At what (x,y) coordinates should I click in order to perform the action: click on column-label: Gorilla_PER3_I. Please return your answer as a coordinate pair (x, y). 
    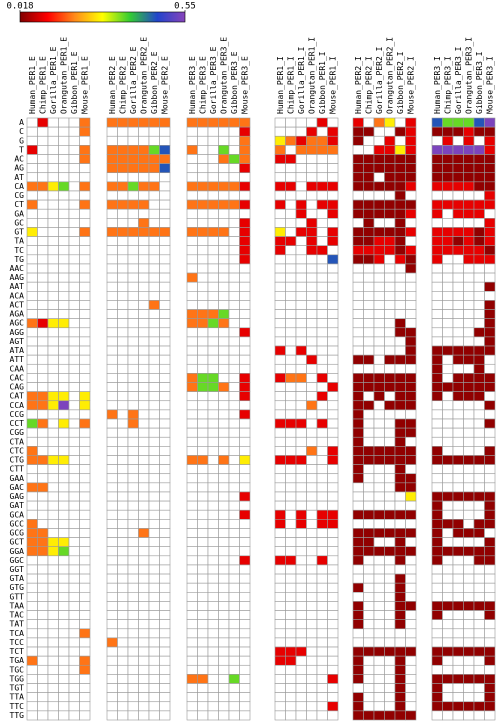
    Looking at the image, I should click on (458, 80).